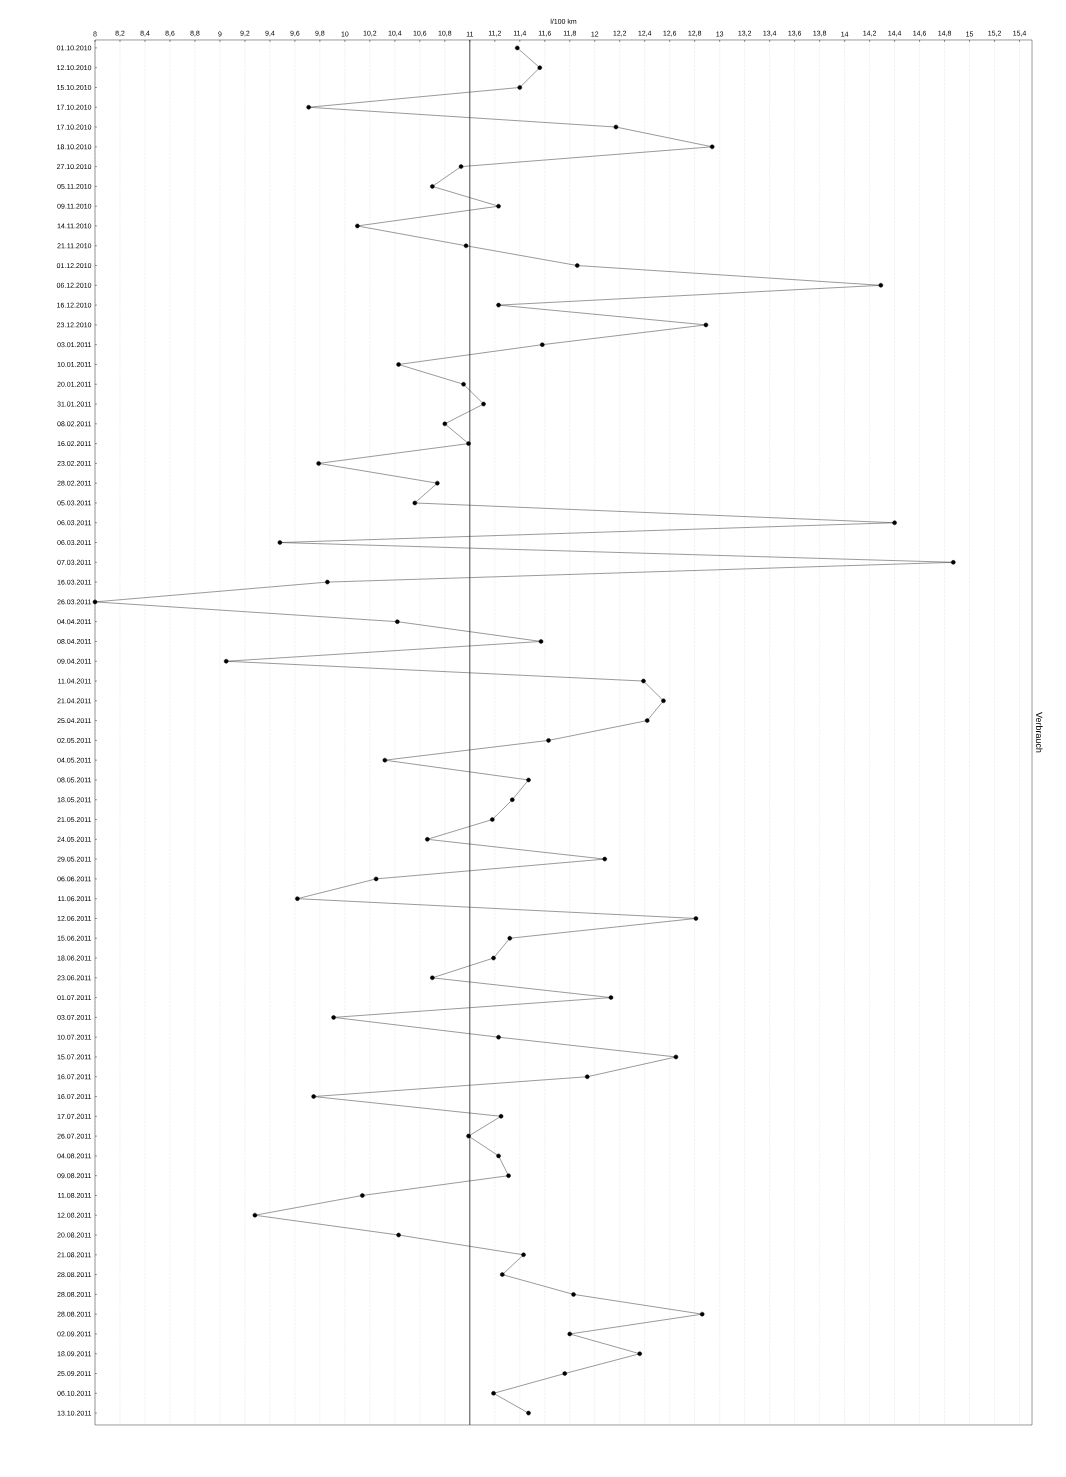  Describe the element at coordinates (1039, 732) in the screenshot. I see `y-axis-title: Verbrauch` at that location.